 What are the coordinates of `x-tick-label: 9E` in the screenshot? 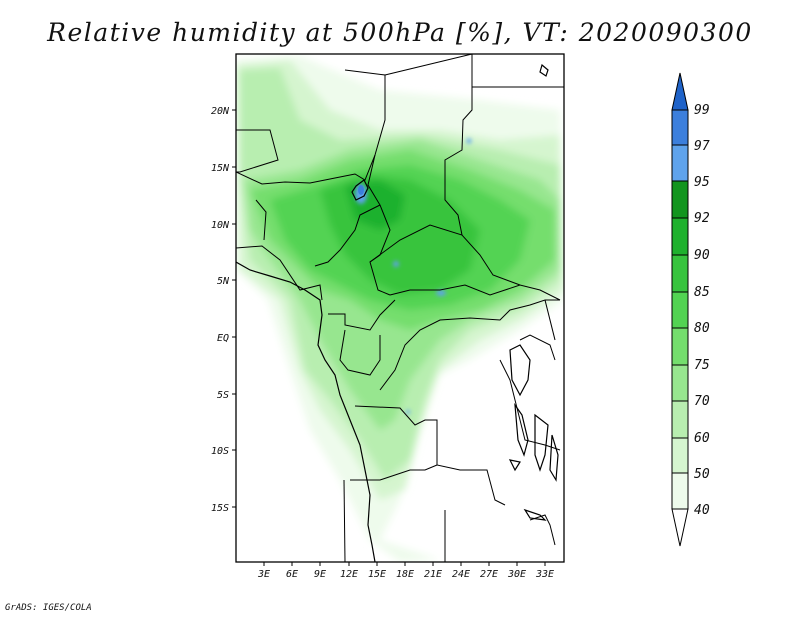 It's located at (320, 574).